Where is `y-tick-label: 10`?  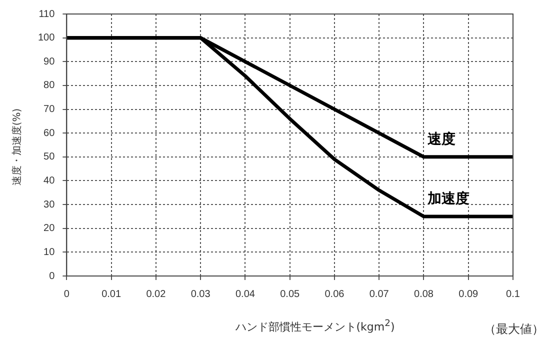 y-tick-label: 10 is located at coordinates (50, 252).